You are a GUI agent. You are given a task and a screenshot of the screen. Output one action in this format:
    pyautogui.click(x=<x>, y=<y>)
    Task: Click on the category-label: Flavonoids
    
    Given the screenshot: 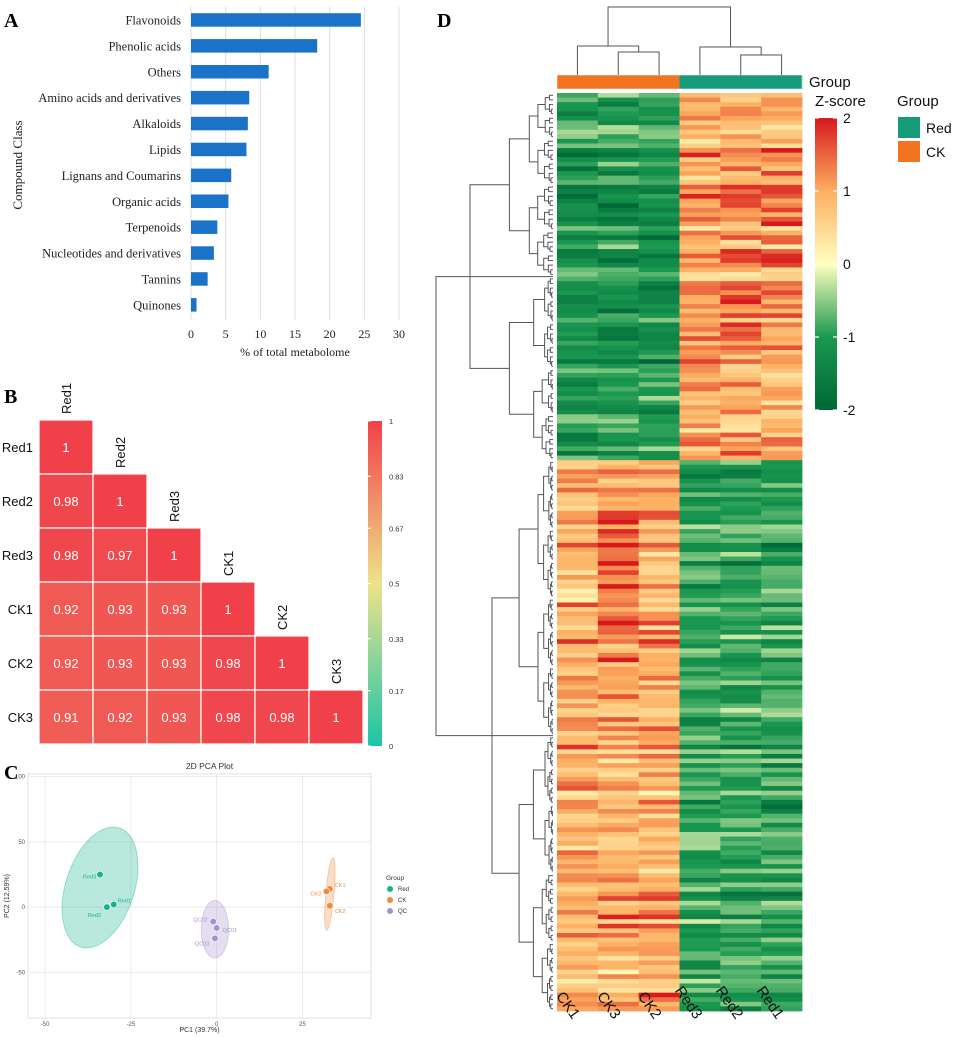 What is the action you would take?
    pyautogui.click(x=153, y=20)
    